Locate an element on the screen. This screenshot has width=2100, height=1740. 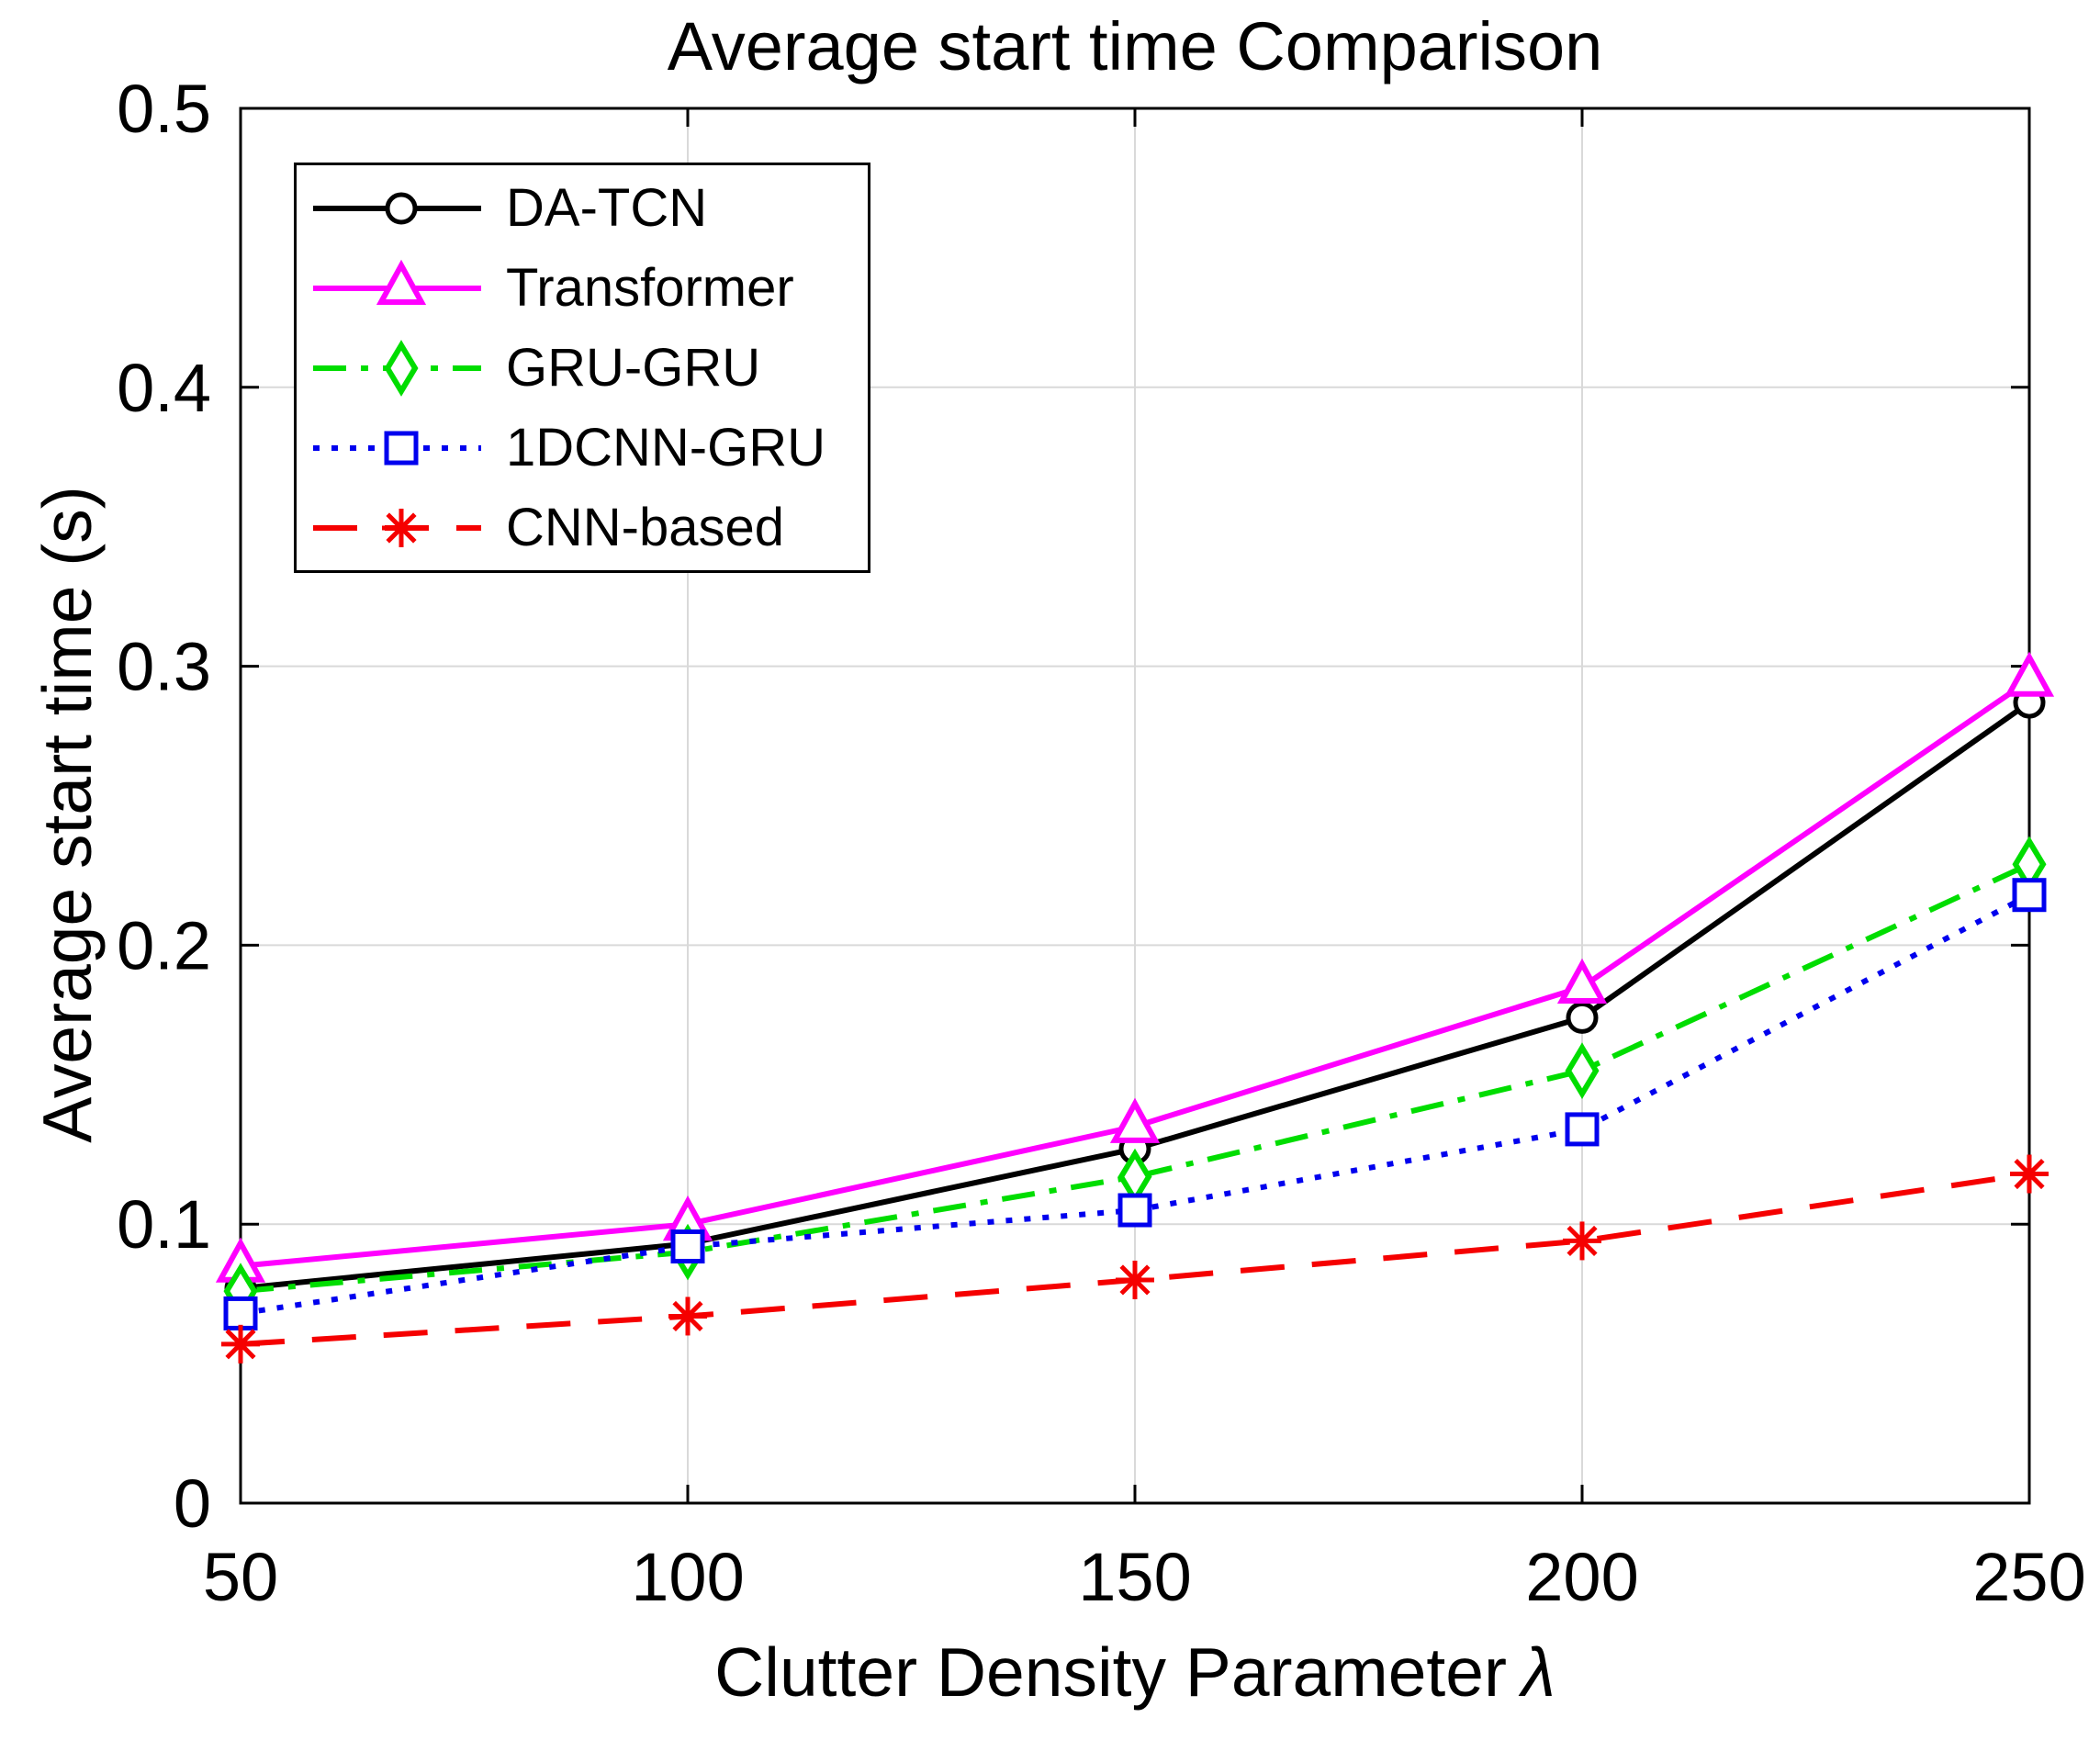
legend-label: CNN-based is located at coordinates (645, 527).